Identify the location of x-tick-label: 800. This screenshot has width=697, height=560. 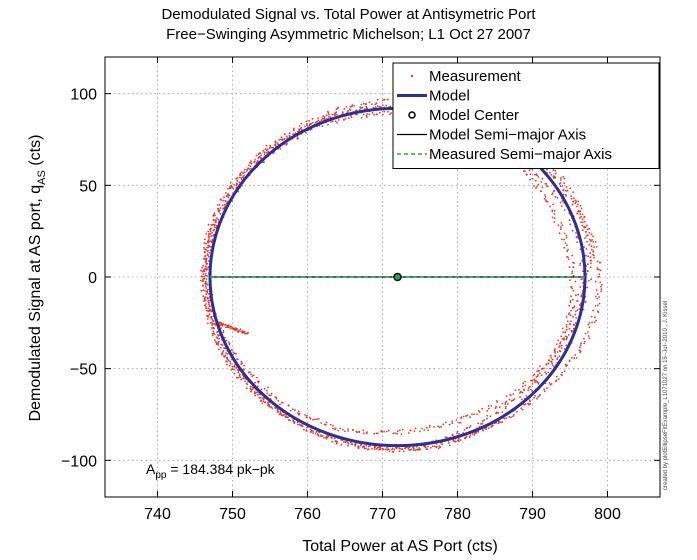
(607, 514).